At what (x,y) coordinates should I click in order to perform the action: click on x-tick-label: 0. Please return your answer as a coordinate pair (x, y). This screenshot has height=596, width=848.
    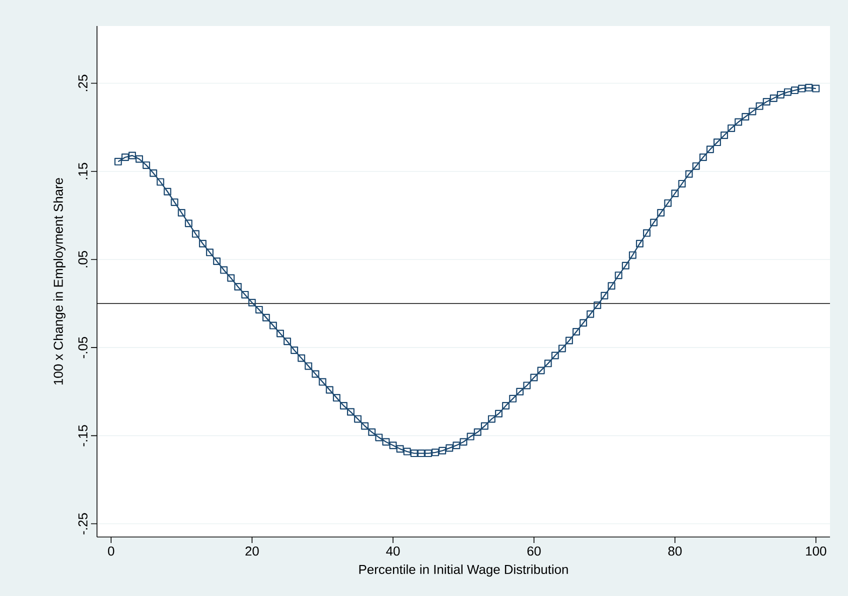
    Looking at the image, I should click on (111, 551).